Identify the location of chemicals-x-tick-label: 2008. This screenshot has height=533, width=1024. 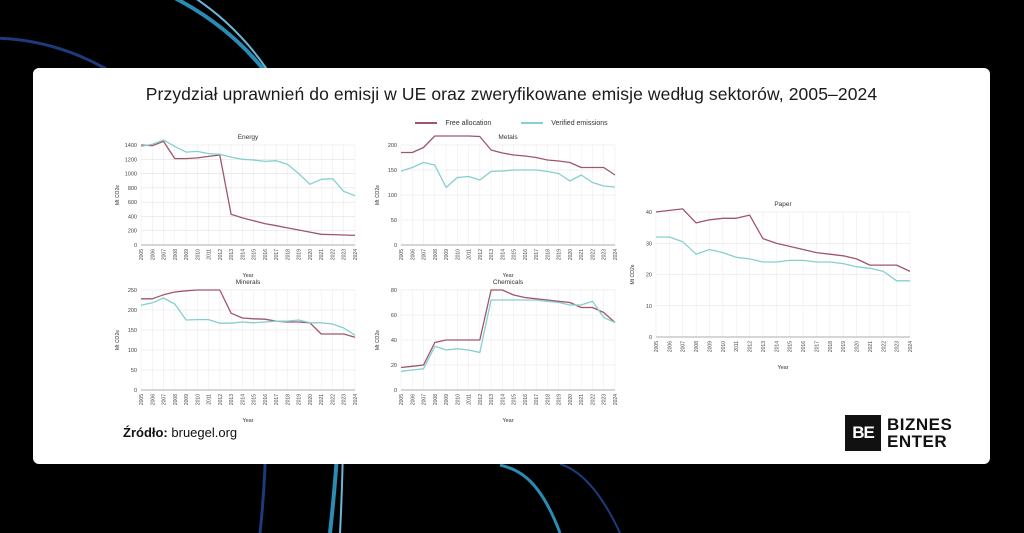
(436, 399).